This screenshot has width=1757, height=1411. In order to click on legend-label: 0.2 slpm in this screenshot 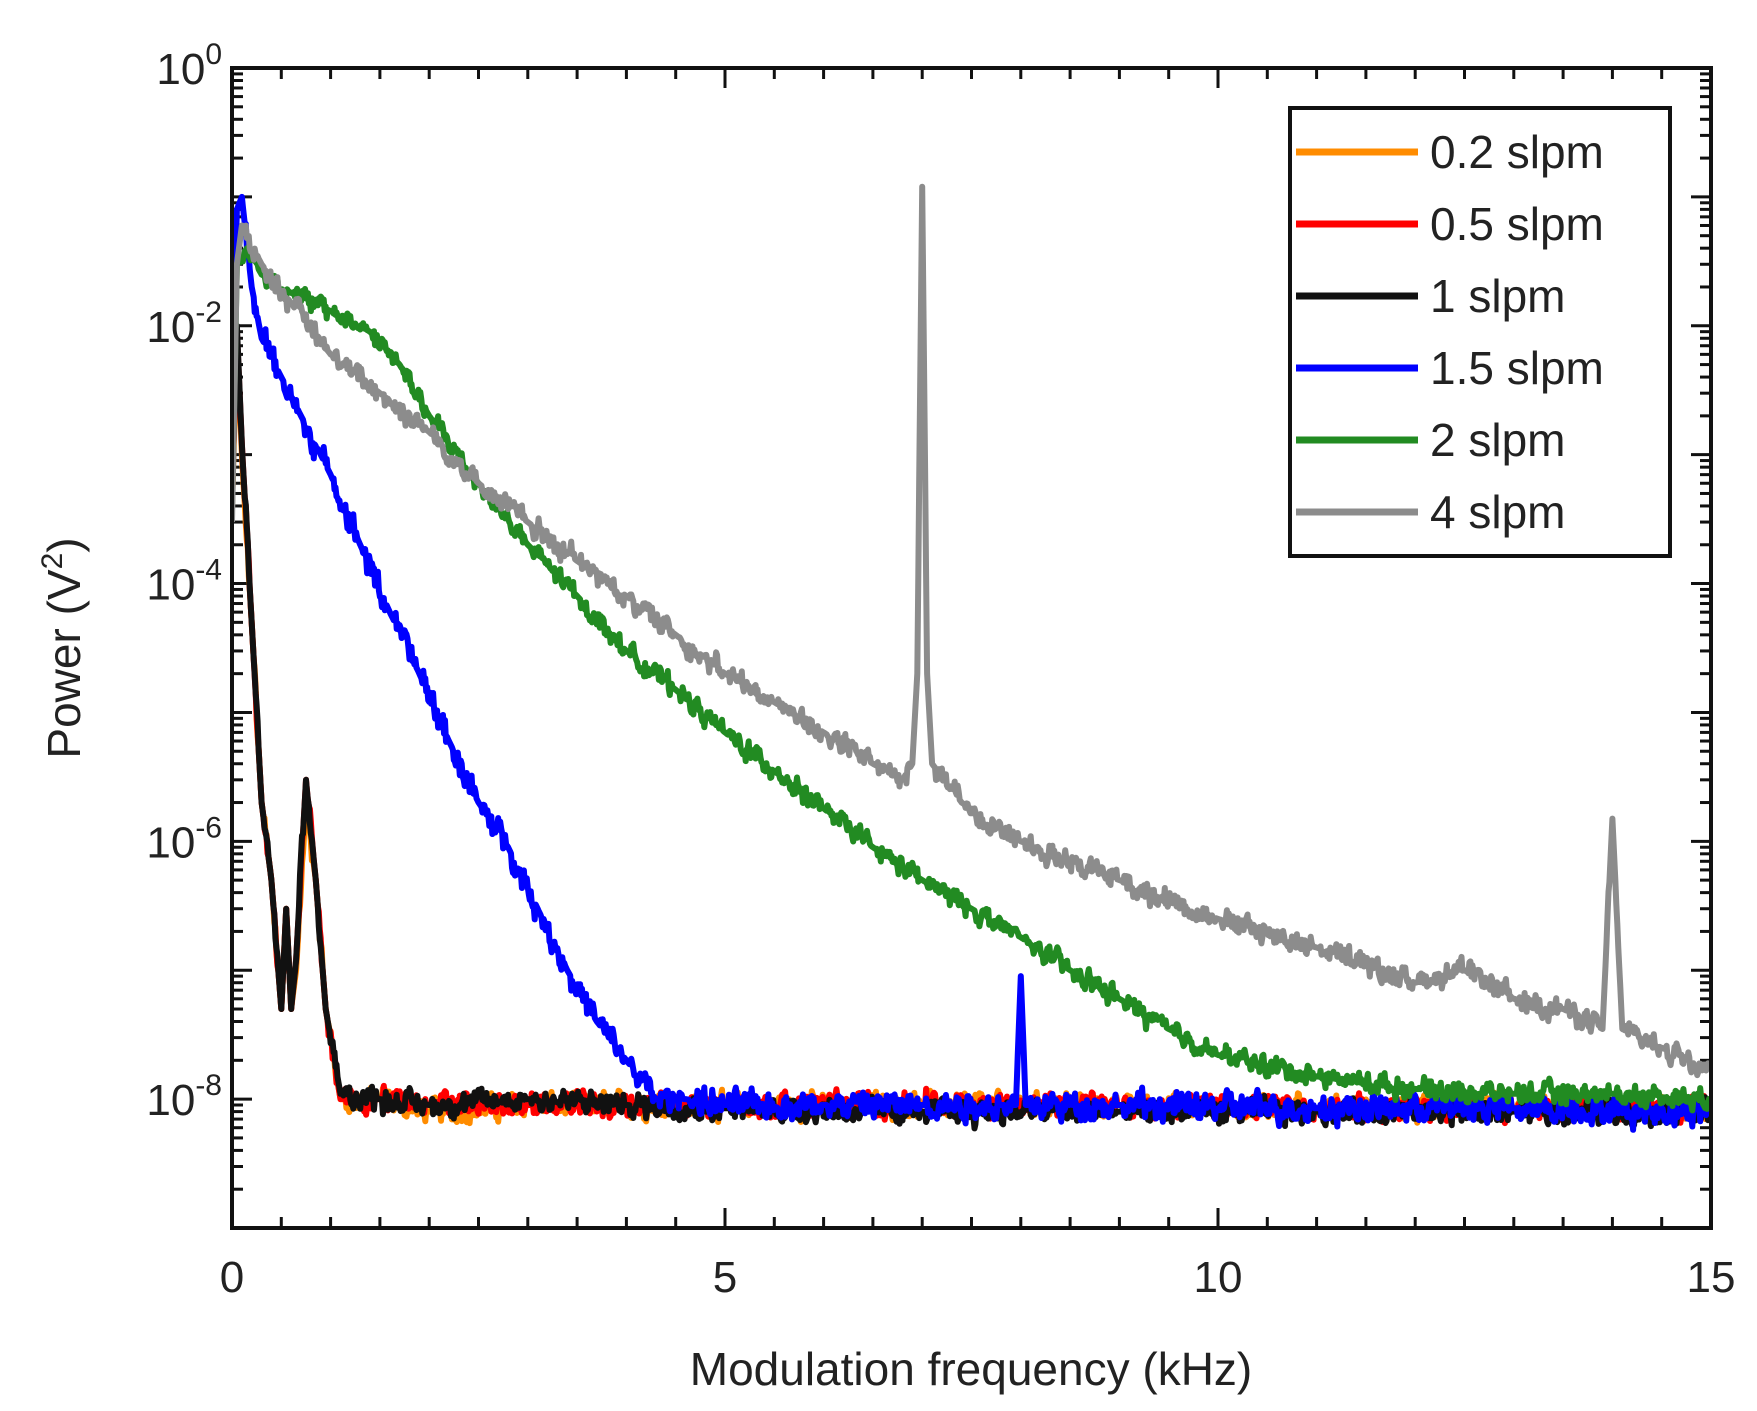, I will do `click(1517, 152)`.